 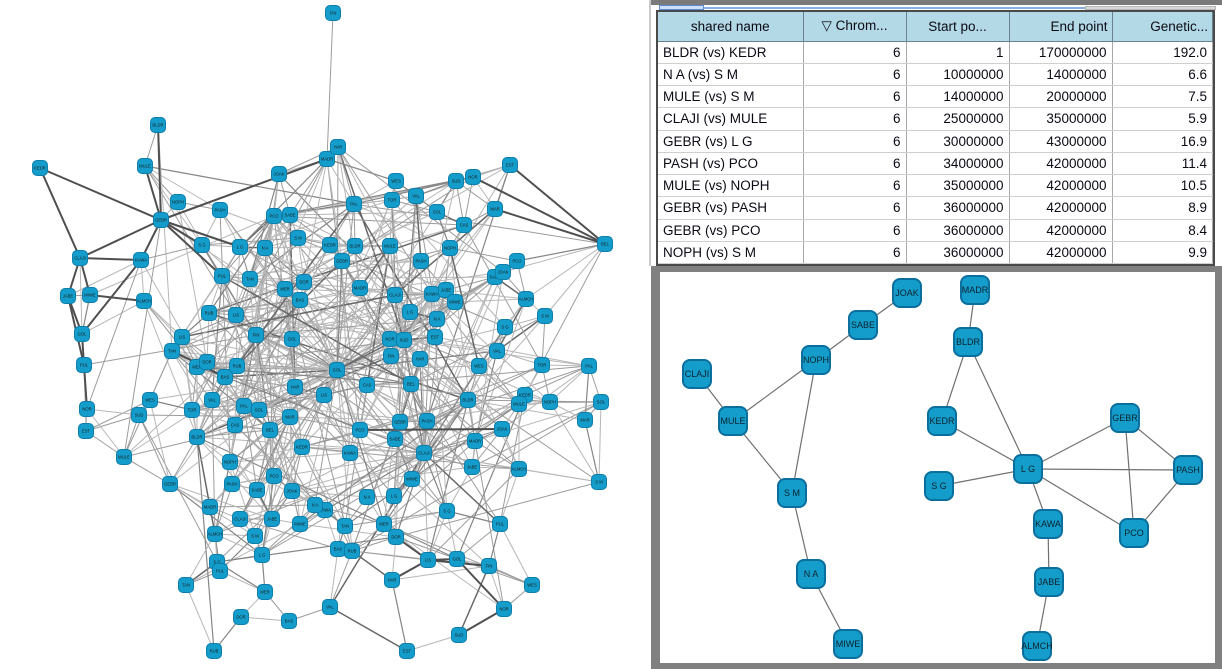 I want to click on svg-text: MADR, so click(x=327, y=159).